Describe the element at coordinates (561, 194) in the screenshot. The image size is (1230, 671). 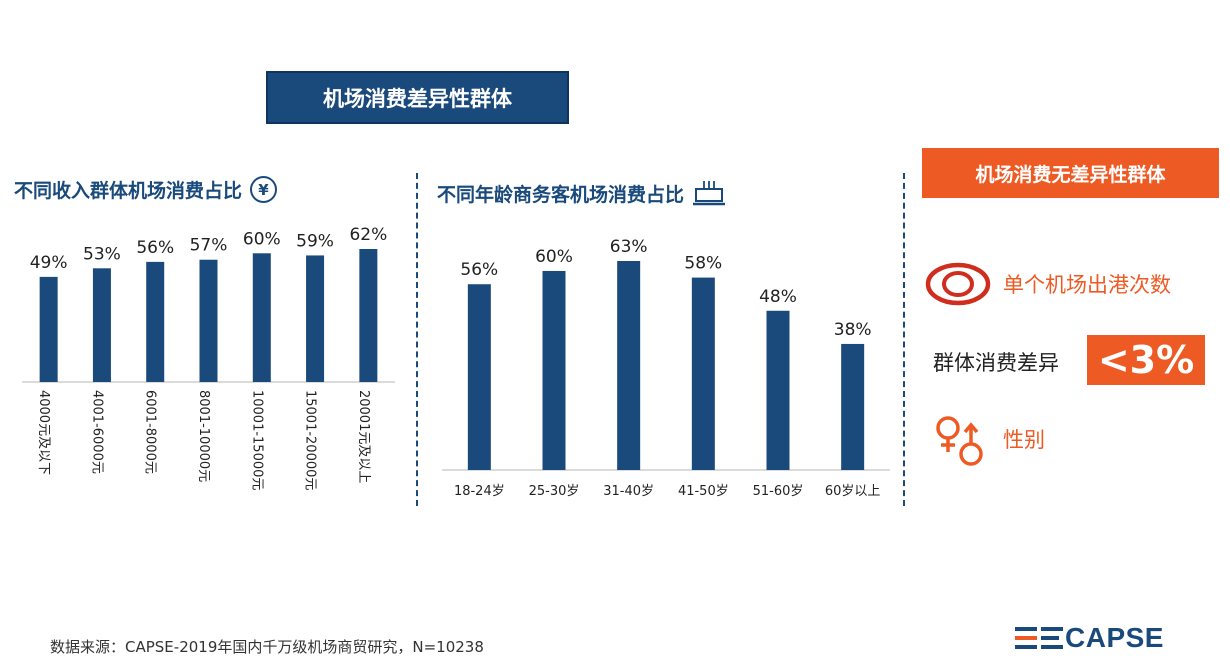
I see `age-section-title-text: 不同年龄商务客机场消费占比` at that location.